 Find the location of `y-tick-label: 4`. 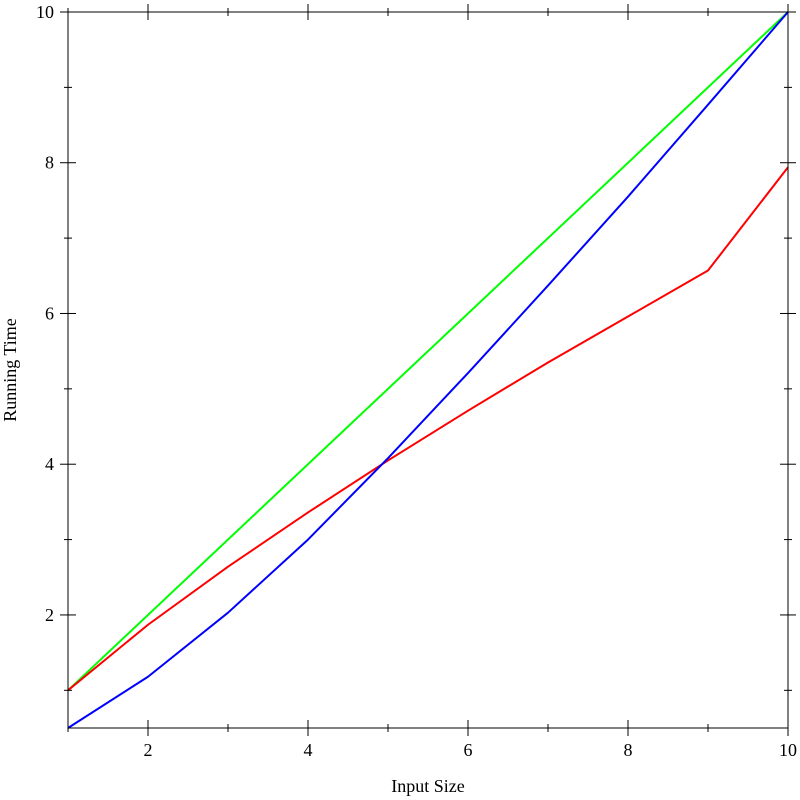

y-tick-label: 4 is located at coordinates (49, 464).